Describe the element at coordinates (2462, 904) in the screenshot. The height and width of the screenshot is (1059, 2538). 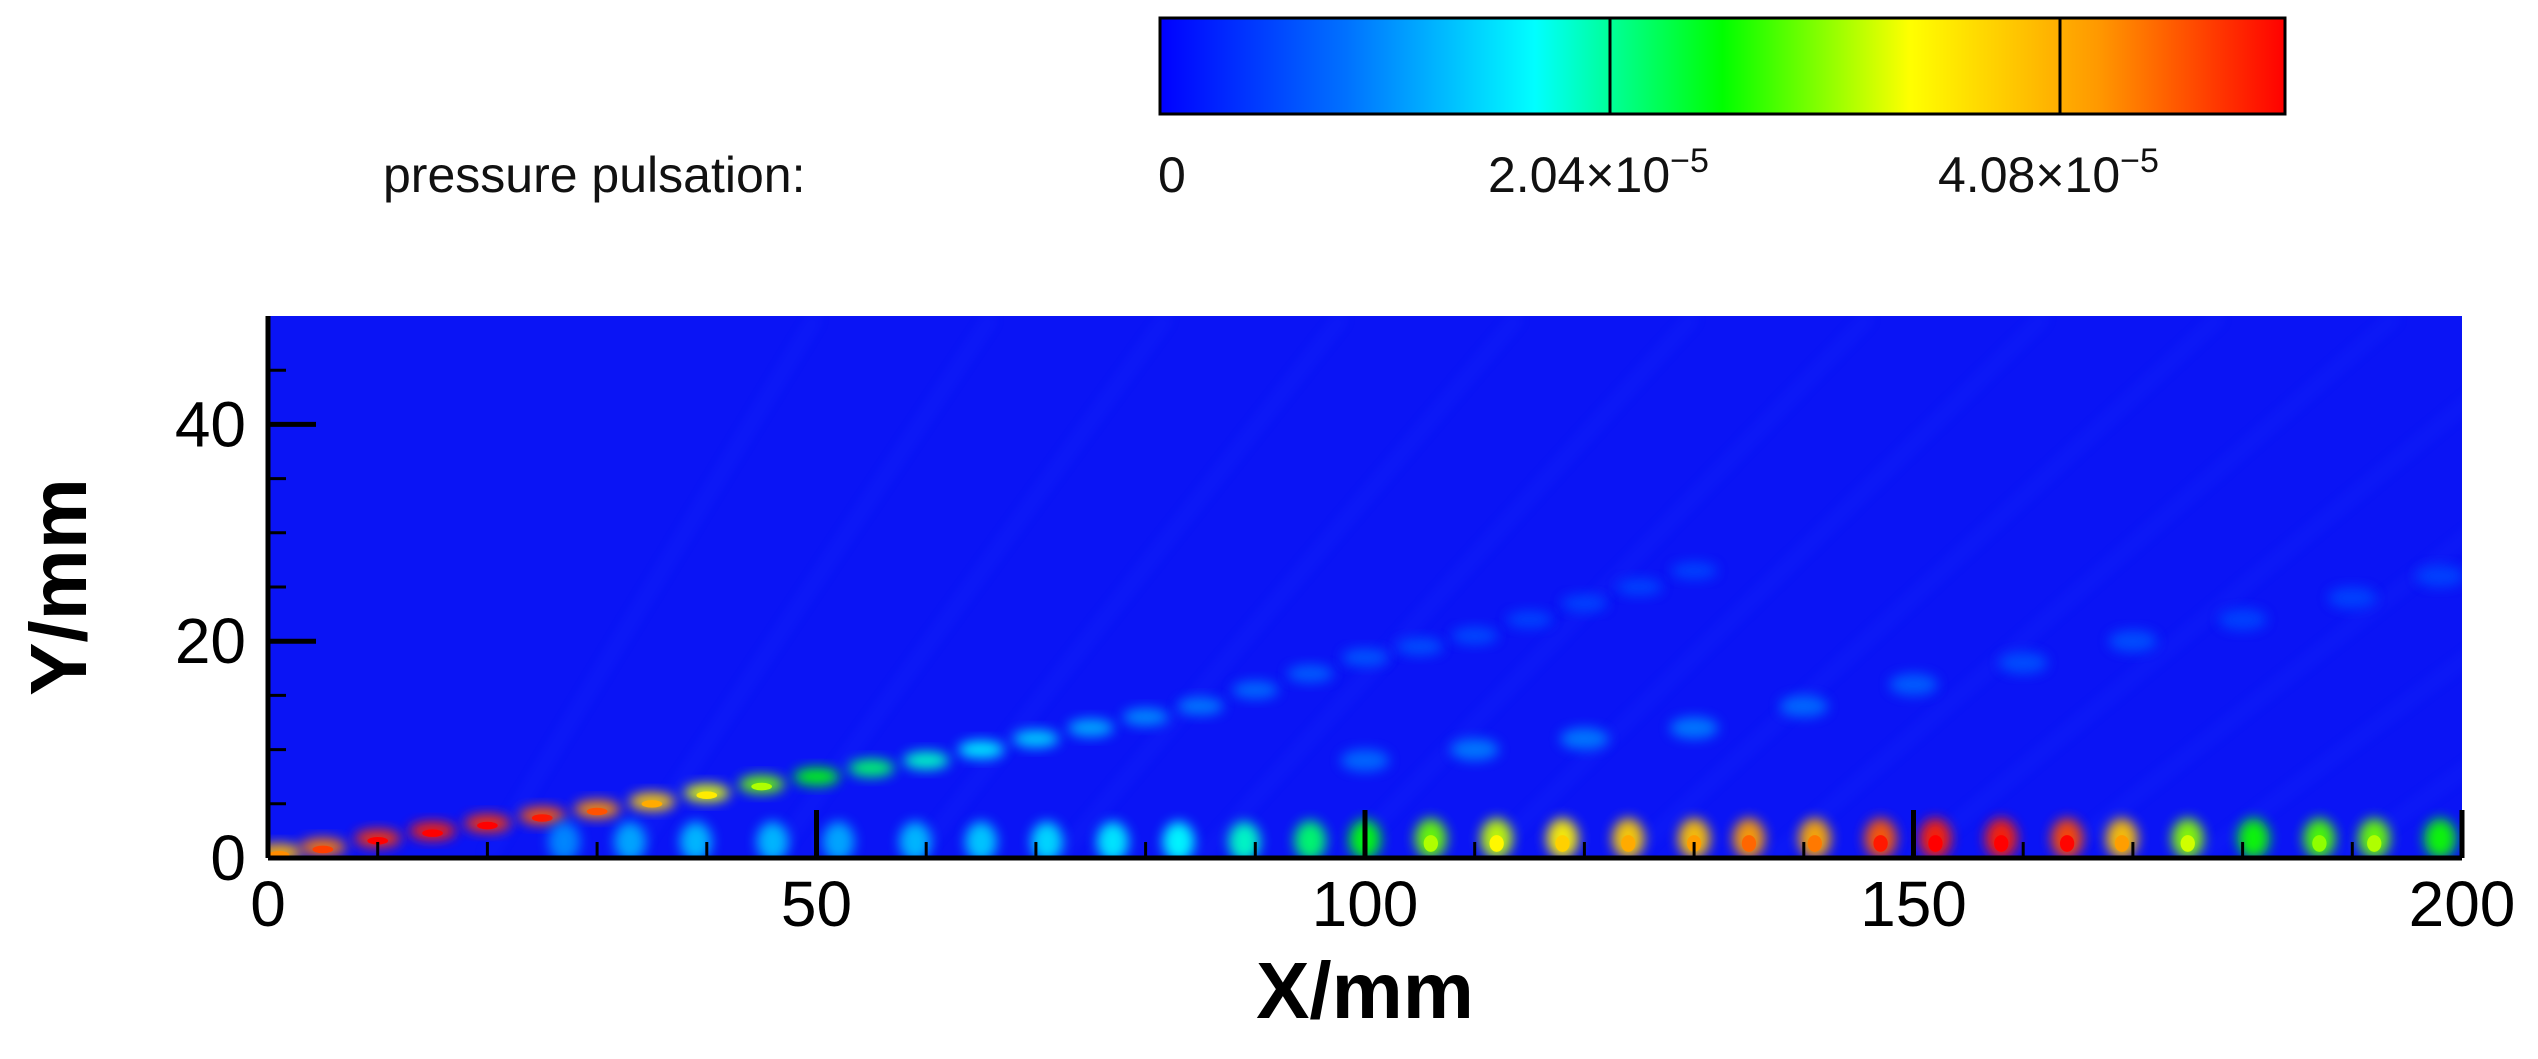
I see `x-tick-label: 200` at that location.